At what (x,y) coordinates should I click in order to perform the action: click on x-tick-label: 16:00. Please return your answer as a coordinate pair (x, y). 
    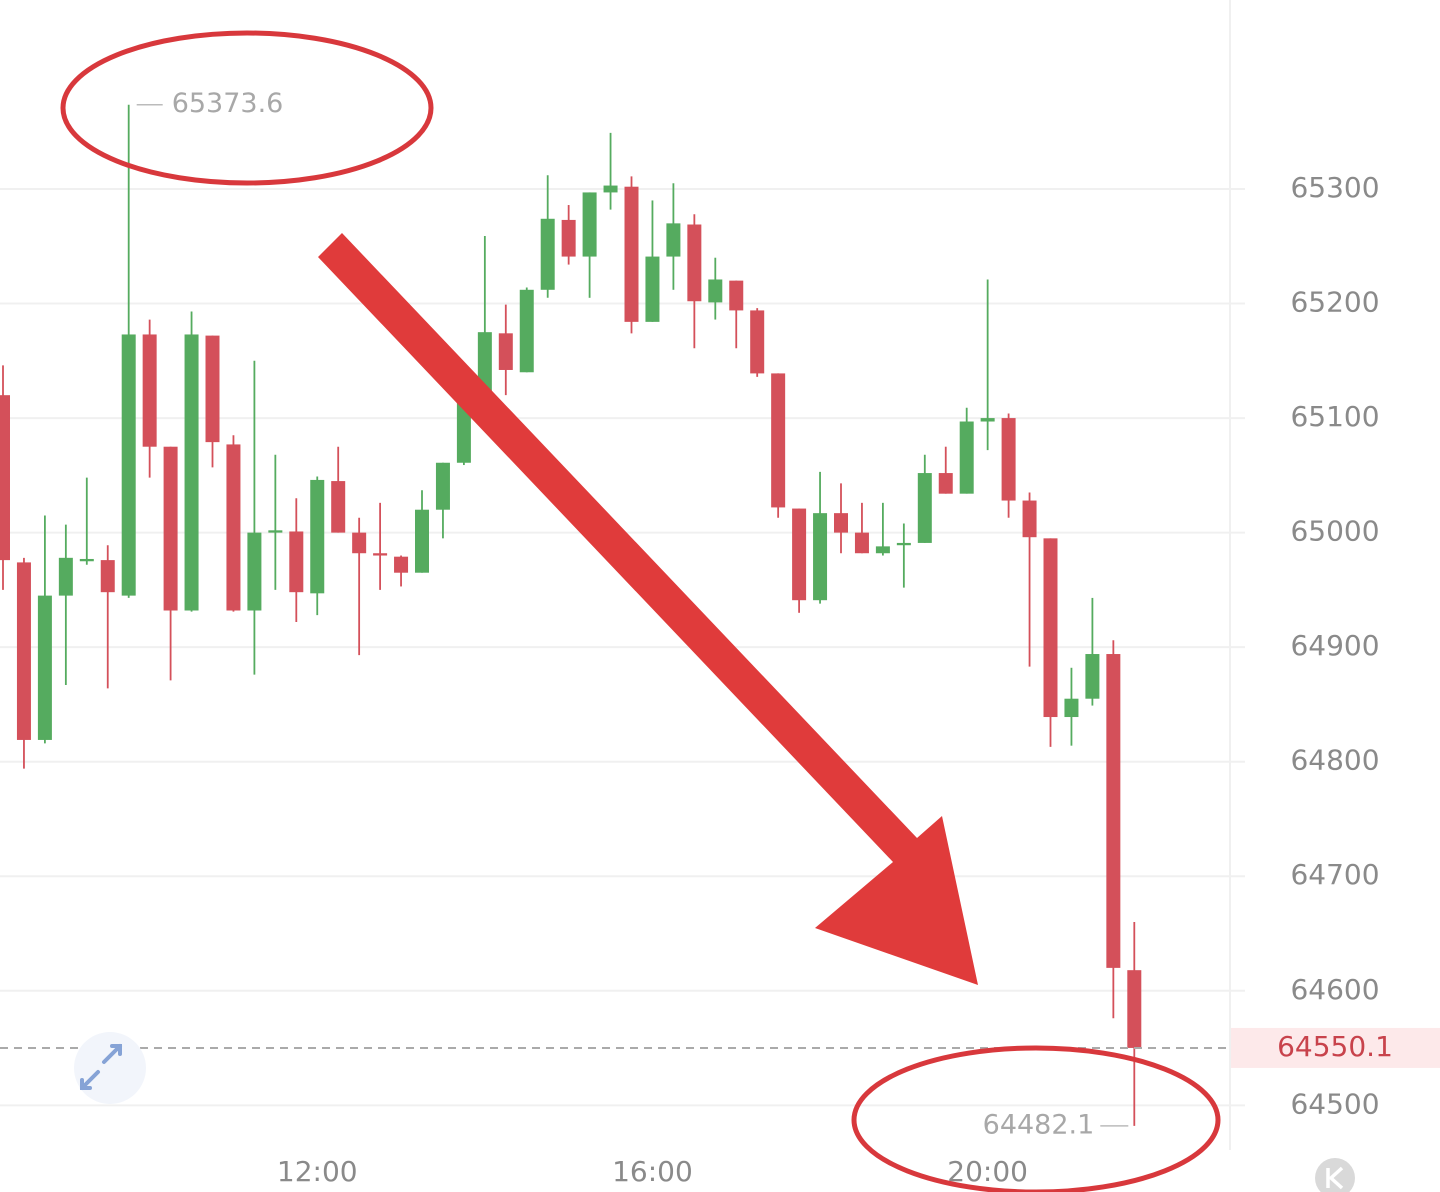
    Looking at the image, I should click on (652, 1171).